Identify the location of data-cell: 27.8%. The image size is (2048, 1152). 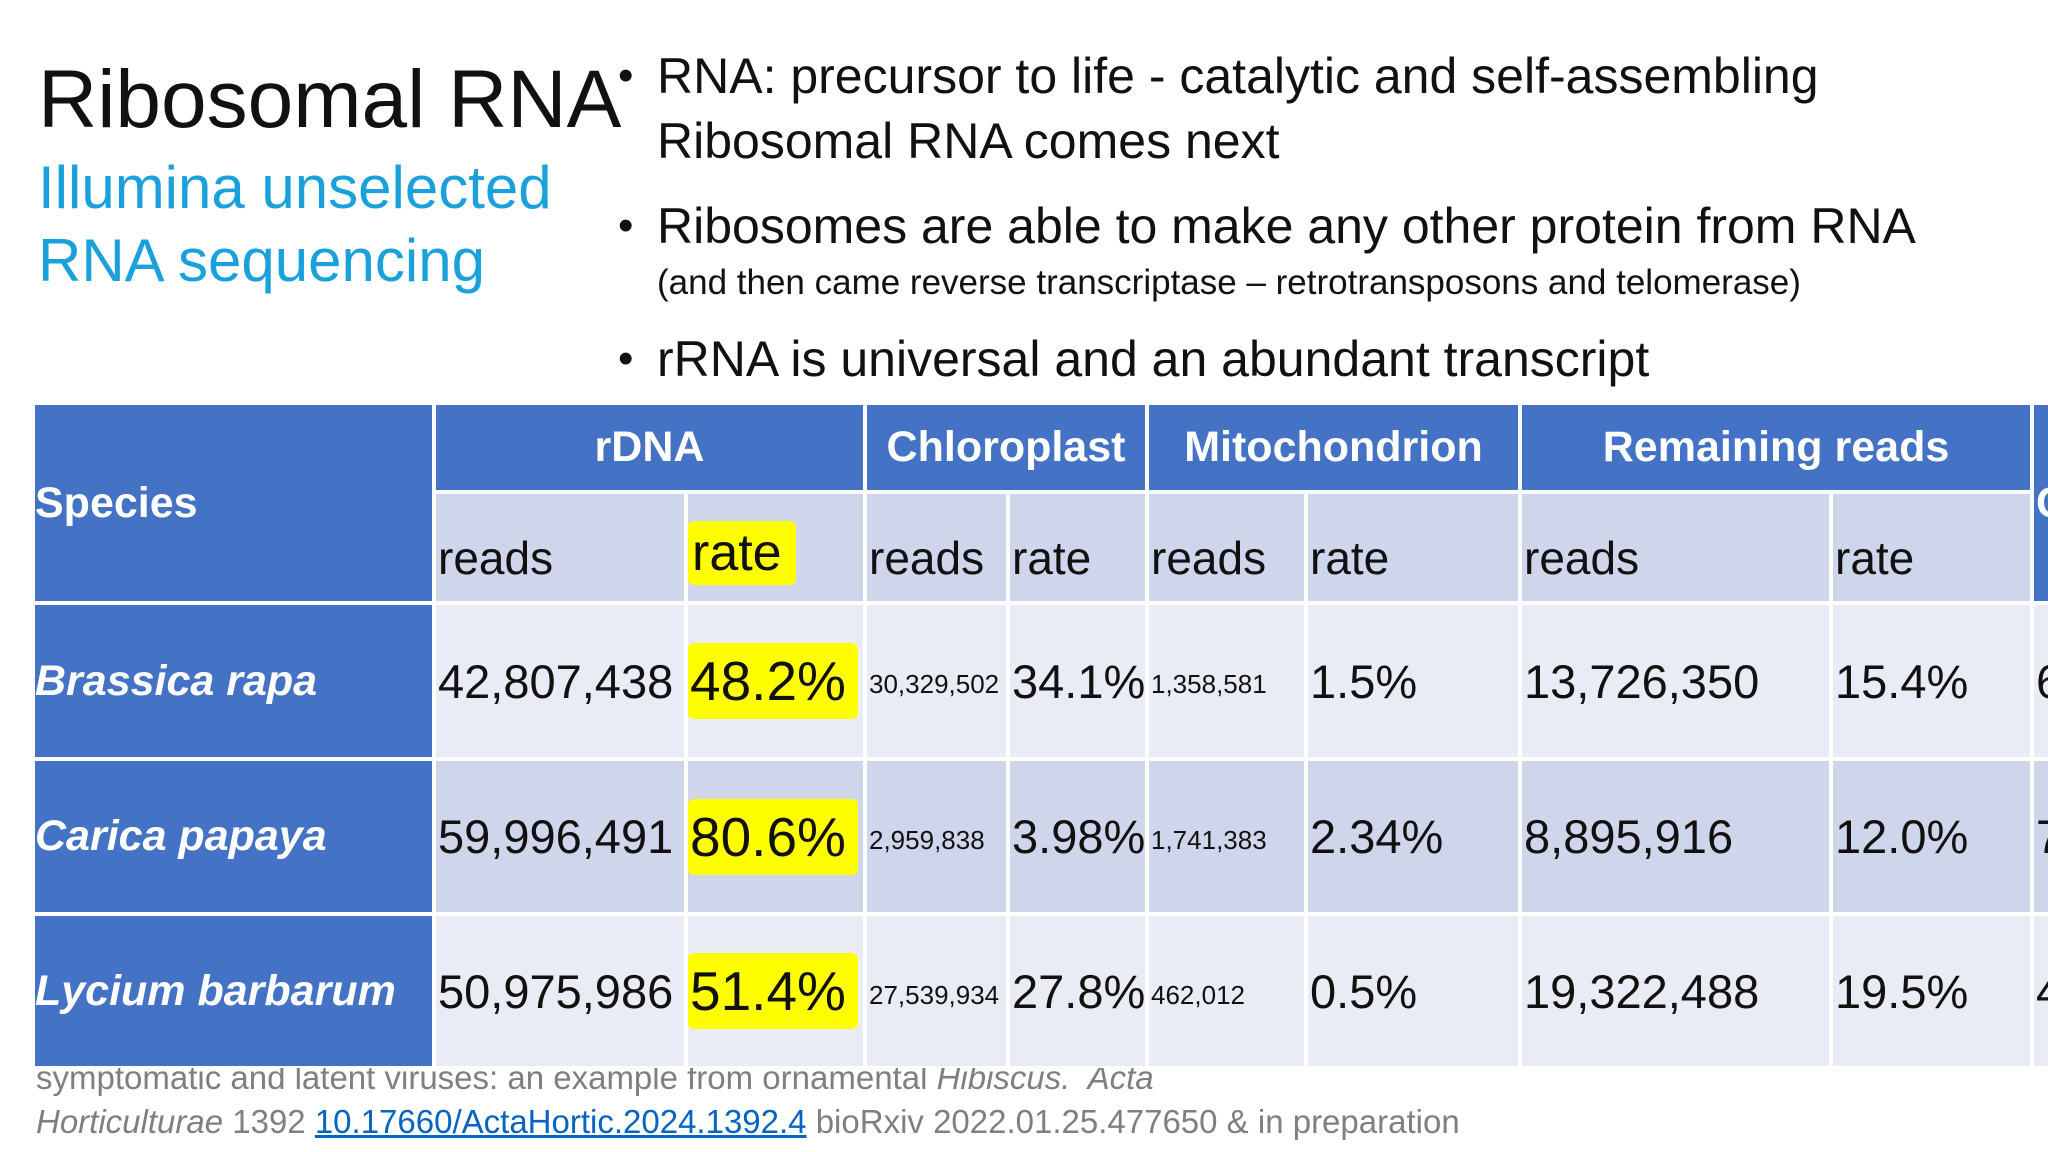
(1077, 991).